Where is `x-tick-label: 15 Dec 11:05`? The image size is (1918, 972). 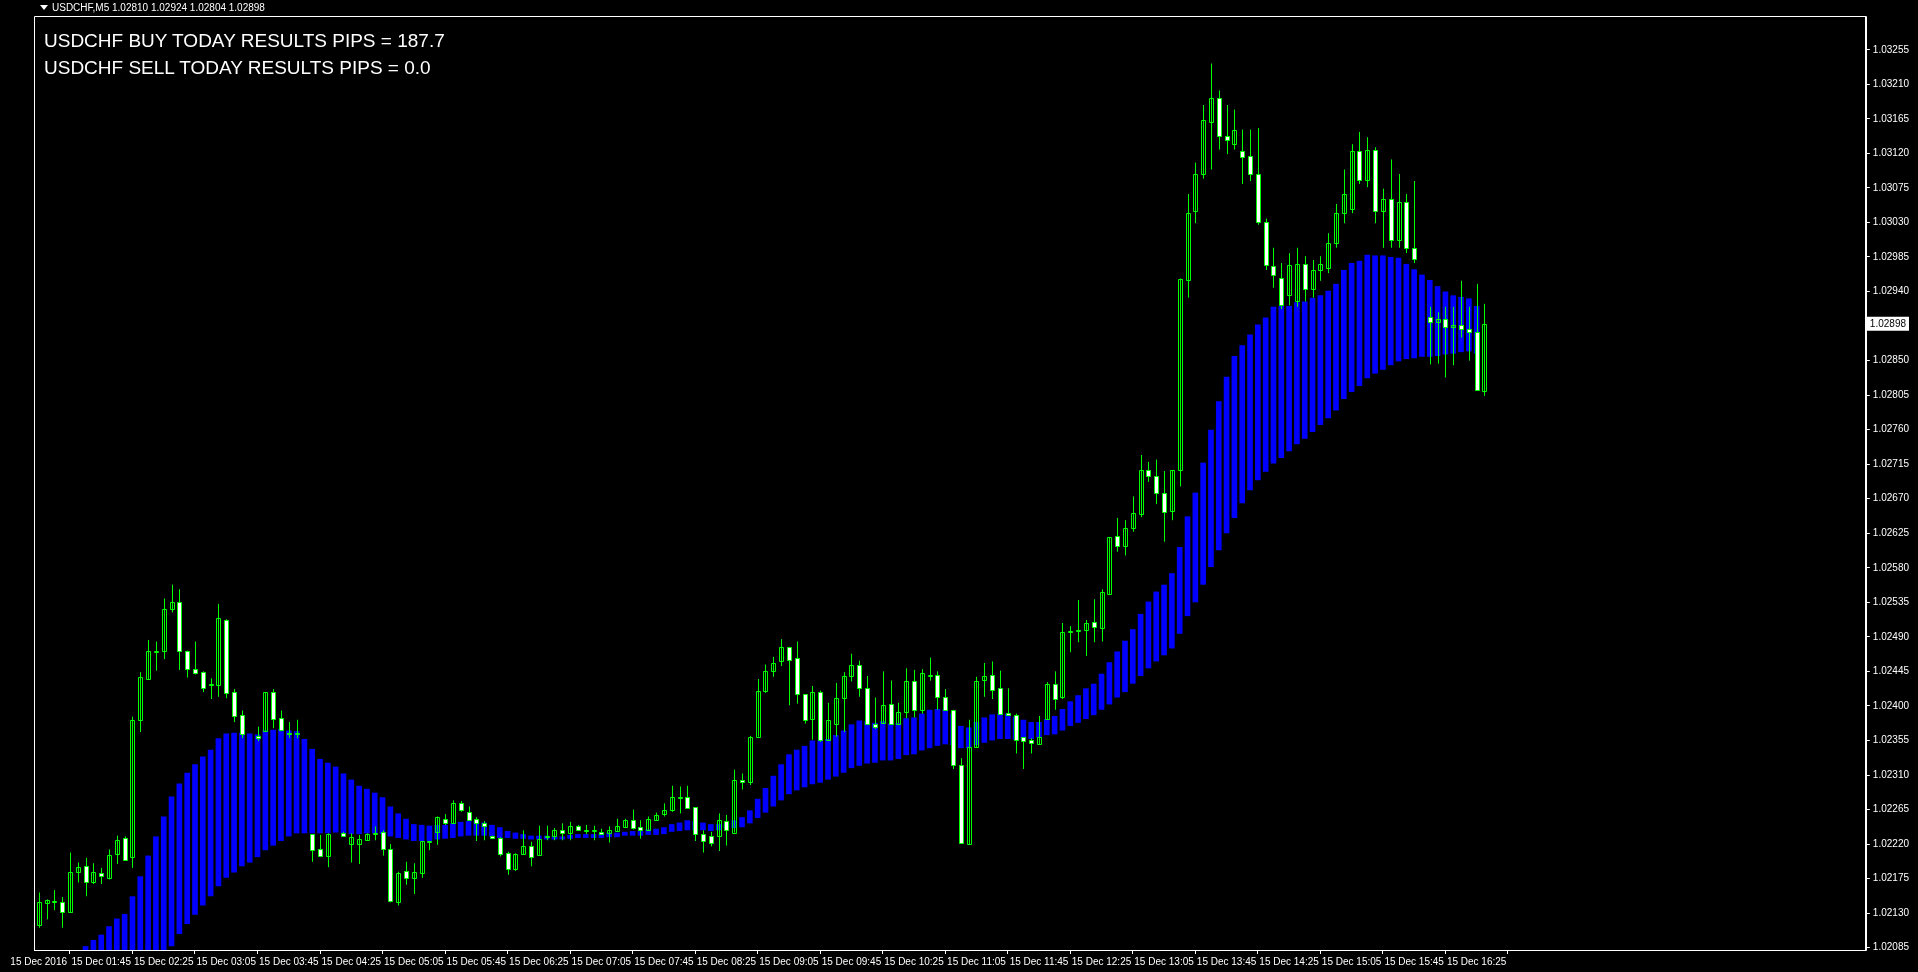
x-tick-label: 15 Dec 11:05 is located at coordinates (977, 961).